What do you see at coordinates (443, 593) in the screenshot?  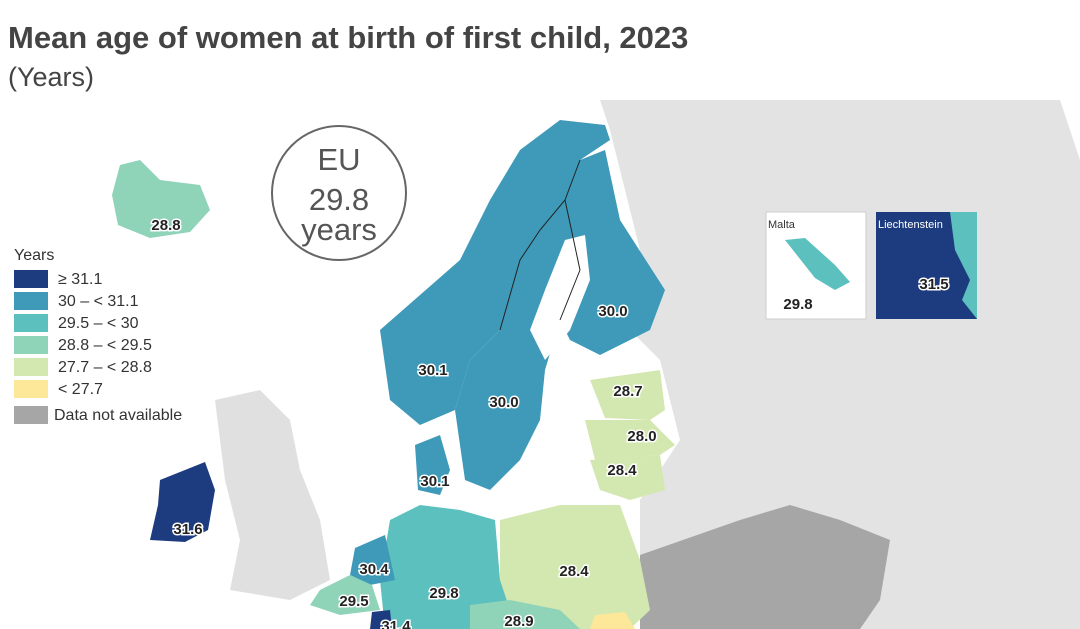 I see `map-value-label: 29.8` at bounding box center [443, 593].